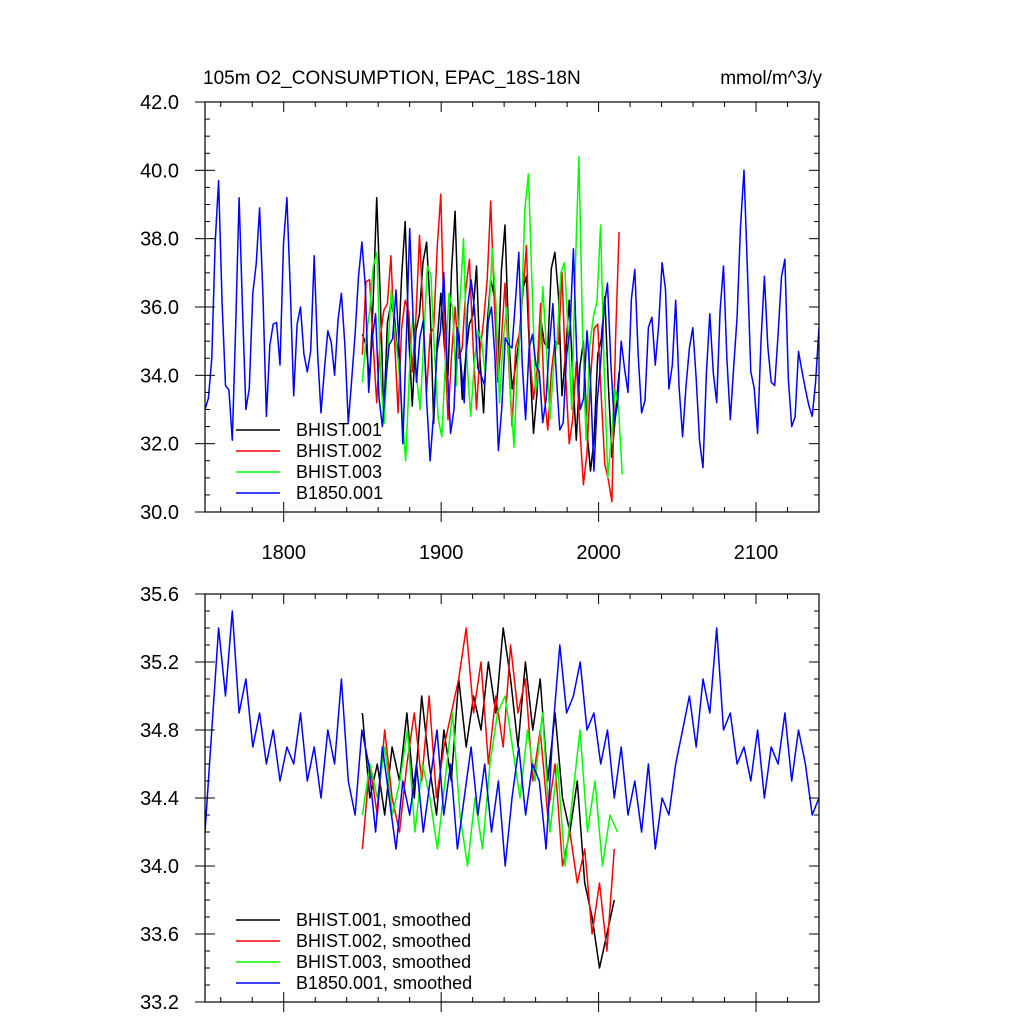  What do you see at coordinates (756, 553) in the screenshot?
I see `x-tick-label-top: 2100` at bounding box center [756, 553].